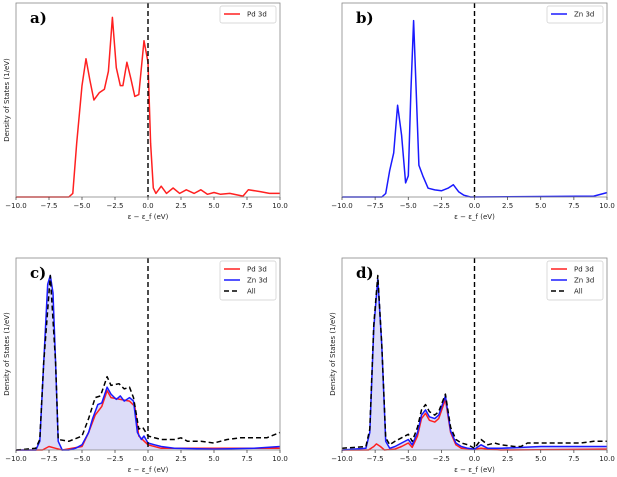 This screenshot has width=617, height=477. Describe the element at coordinates (365, 273) in the screenshot. I see `panel-label: d)` at that location.